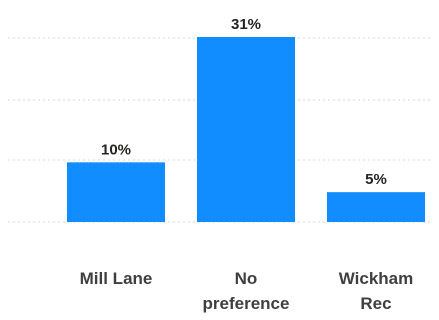 Image resolution: width=439 pixels, height=320 pixels. What do you see at coordinates (116, 149) in the screenshot?
I see `data-label-0: 10%` at bounding box center [116, 149].